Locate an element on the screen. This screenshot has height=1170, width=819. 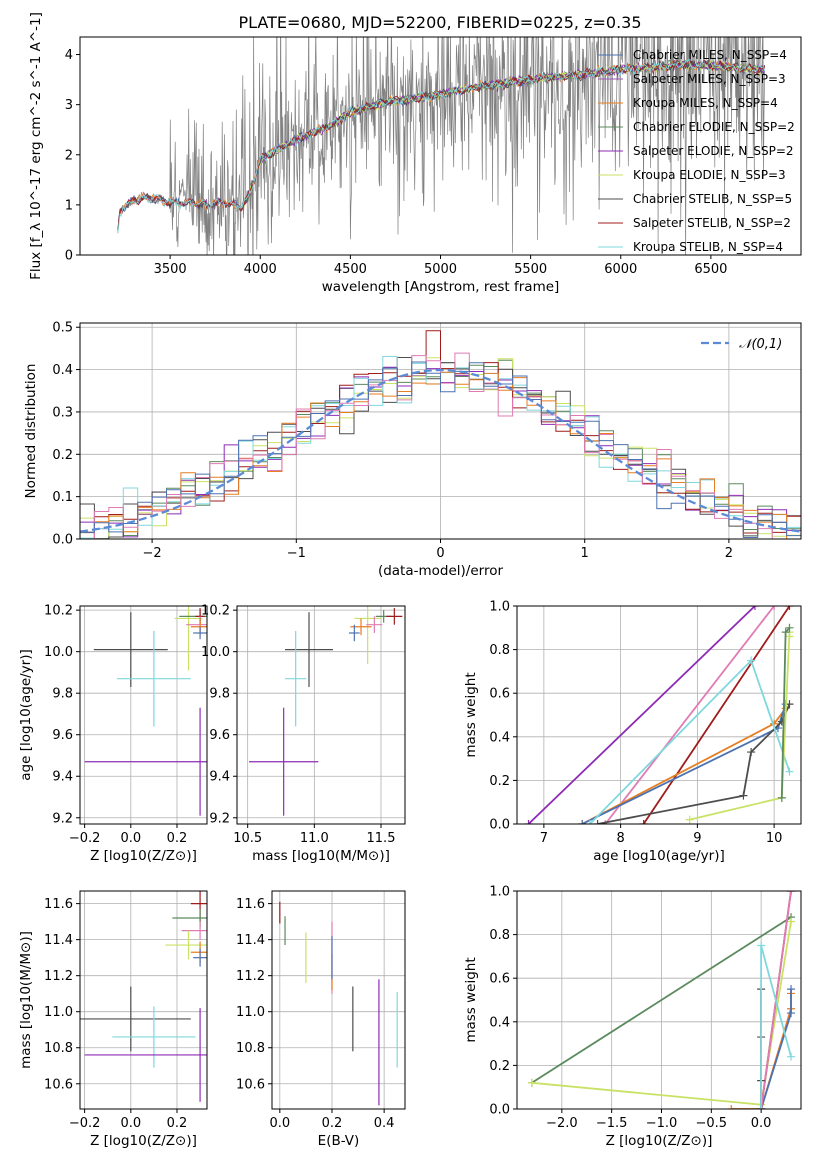
x-tick-label: −2.0 is located at coordinates (562, 1123).